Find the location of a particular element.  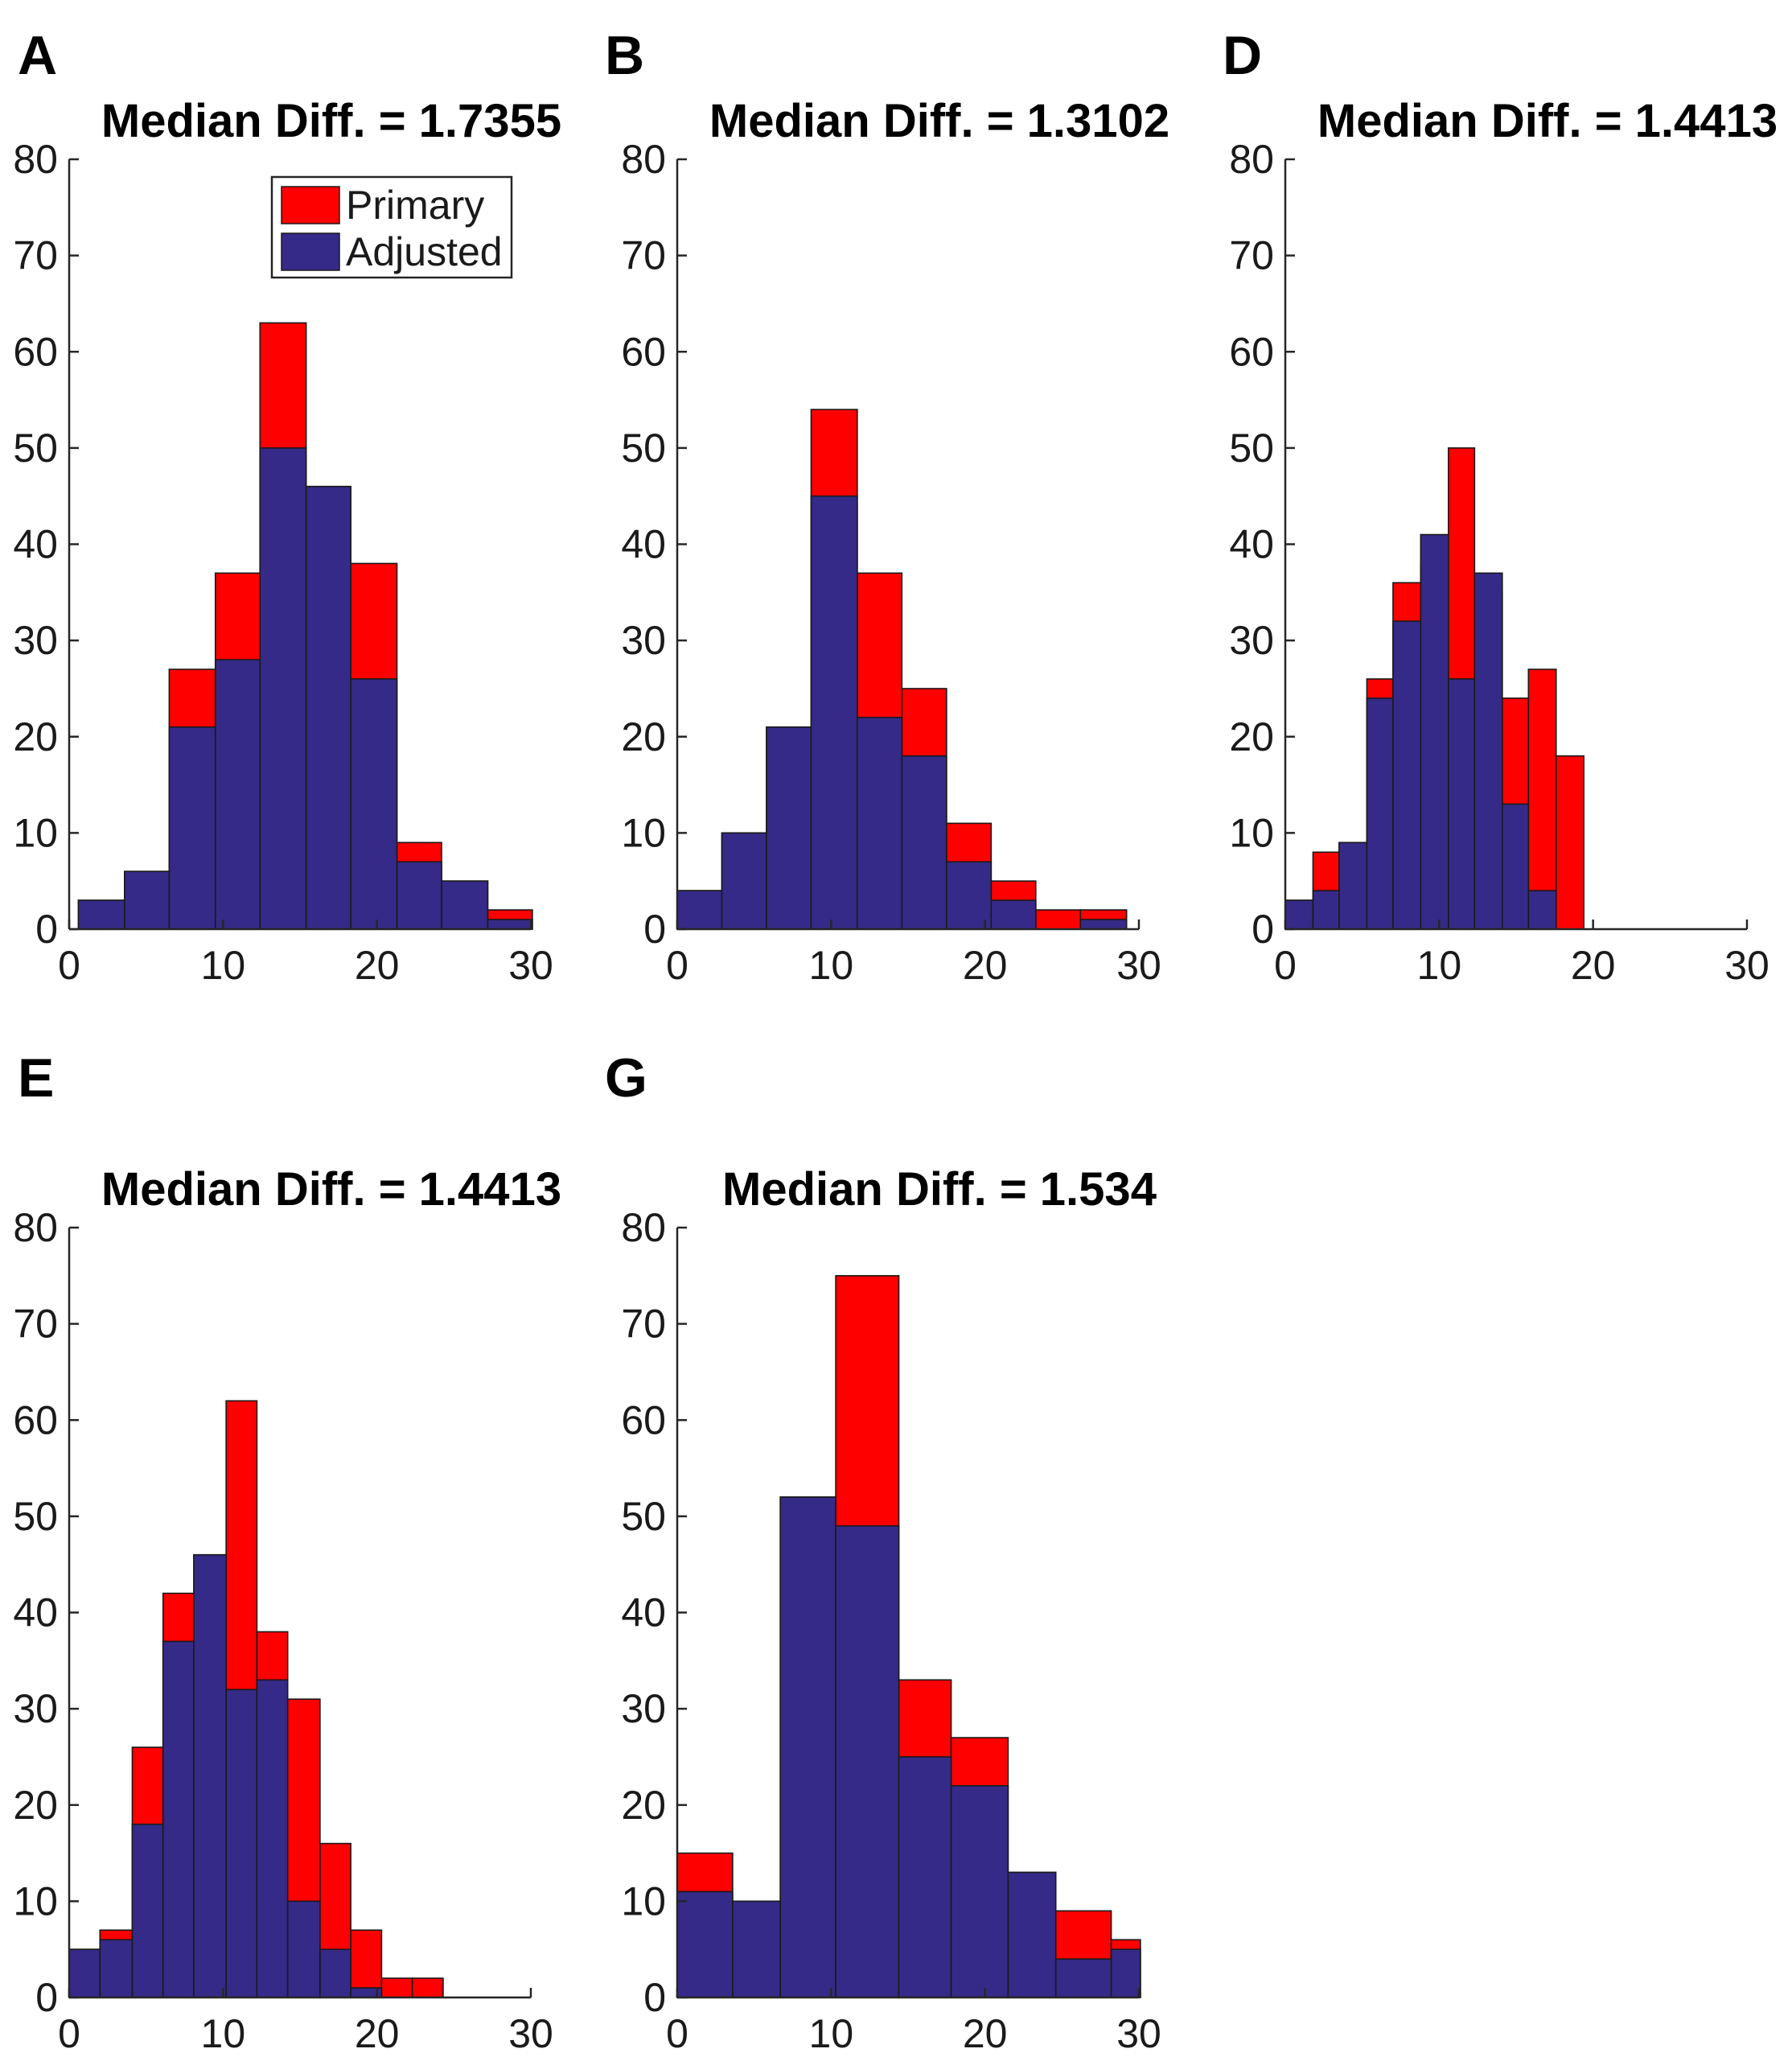

legend-label-adjusted: Adjusted is located at coordinates (424, 251).